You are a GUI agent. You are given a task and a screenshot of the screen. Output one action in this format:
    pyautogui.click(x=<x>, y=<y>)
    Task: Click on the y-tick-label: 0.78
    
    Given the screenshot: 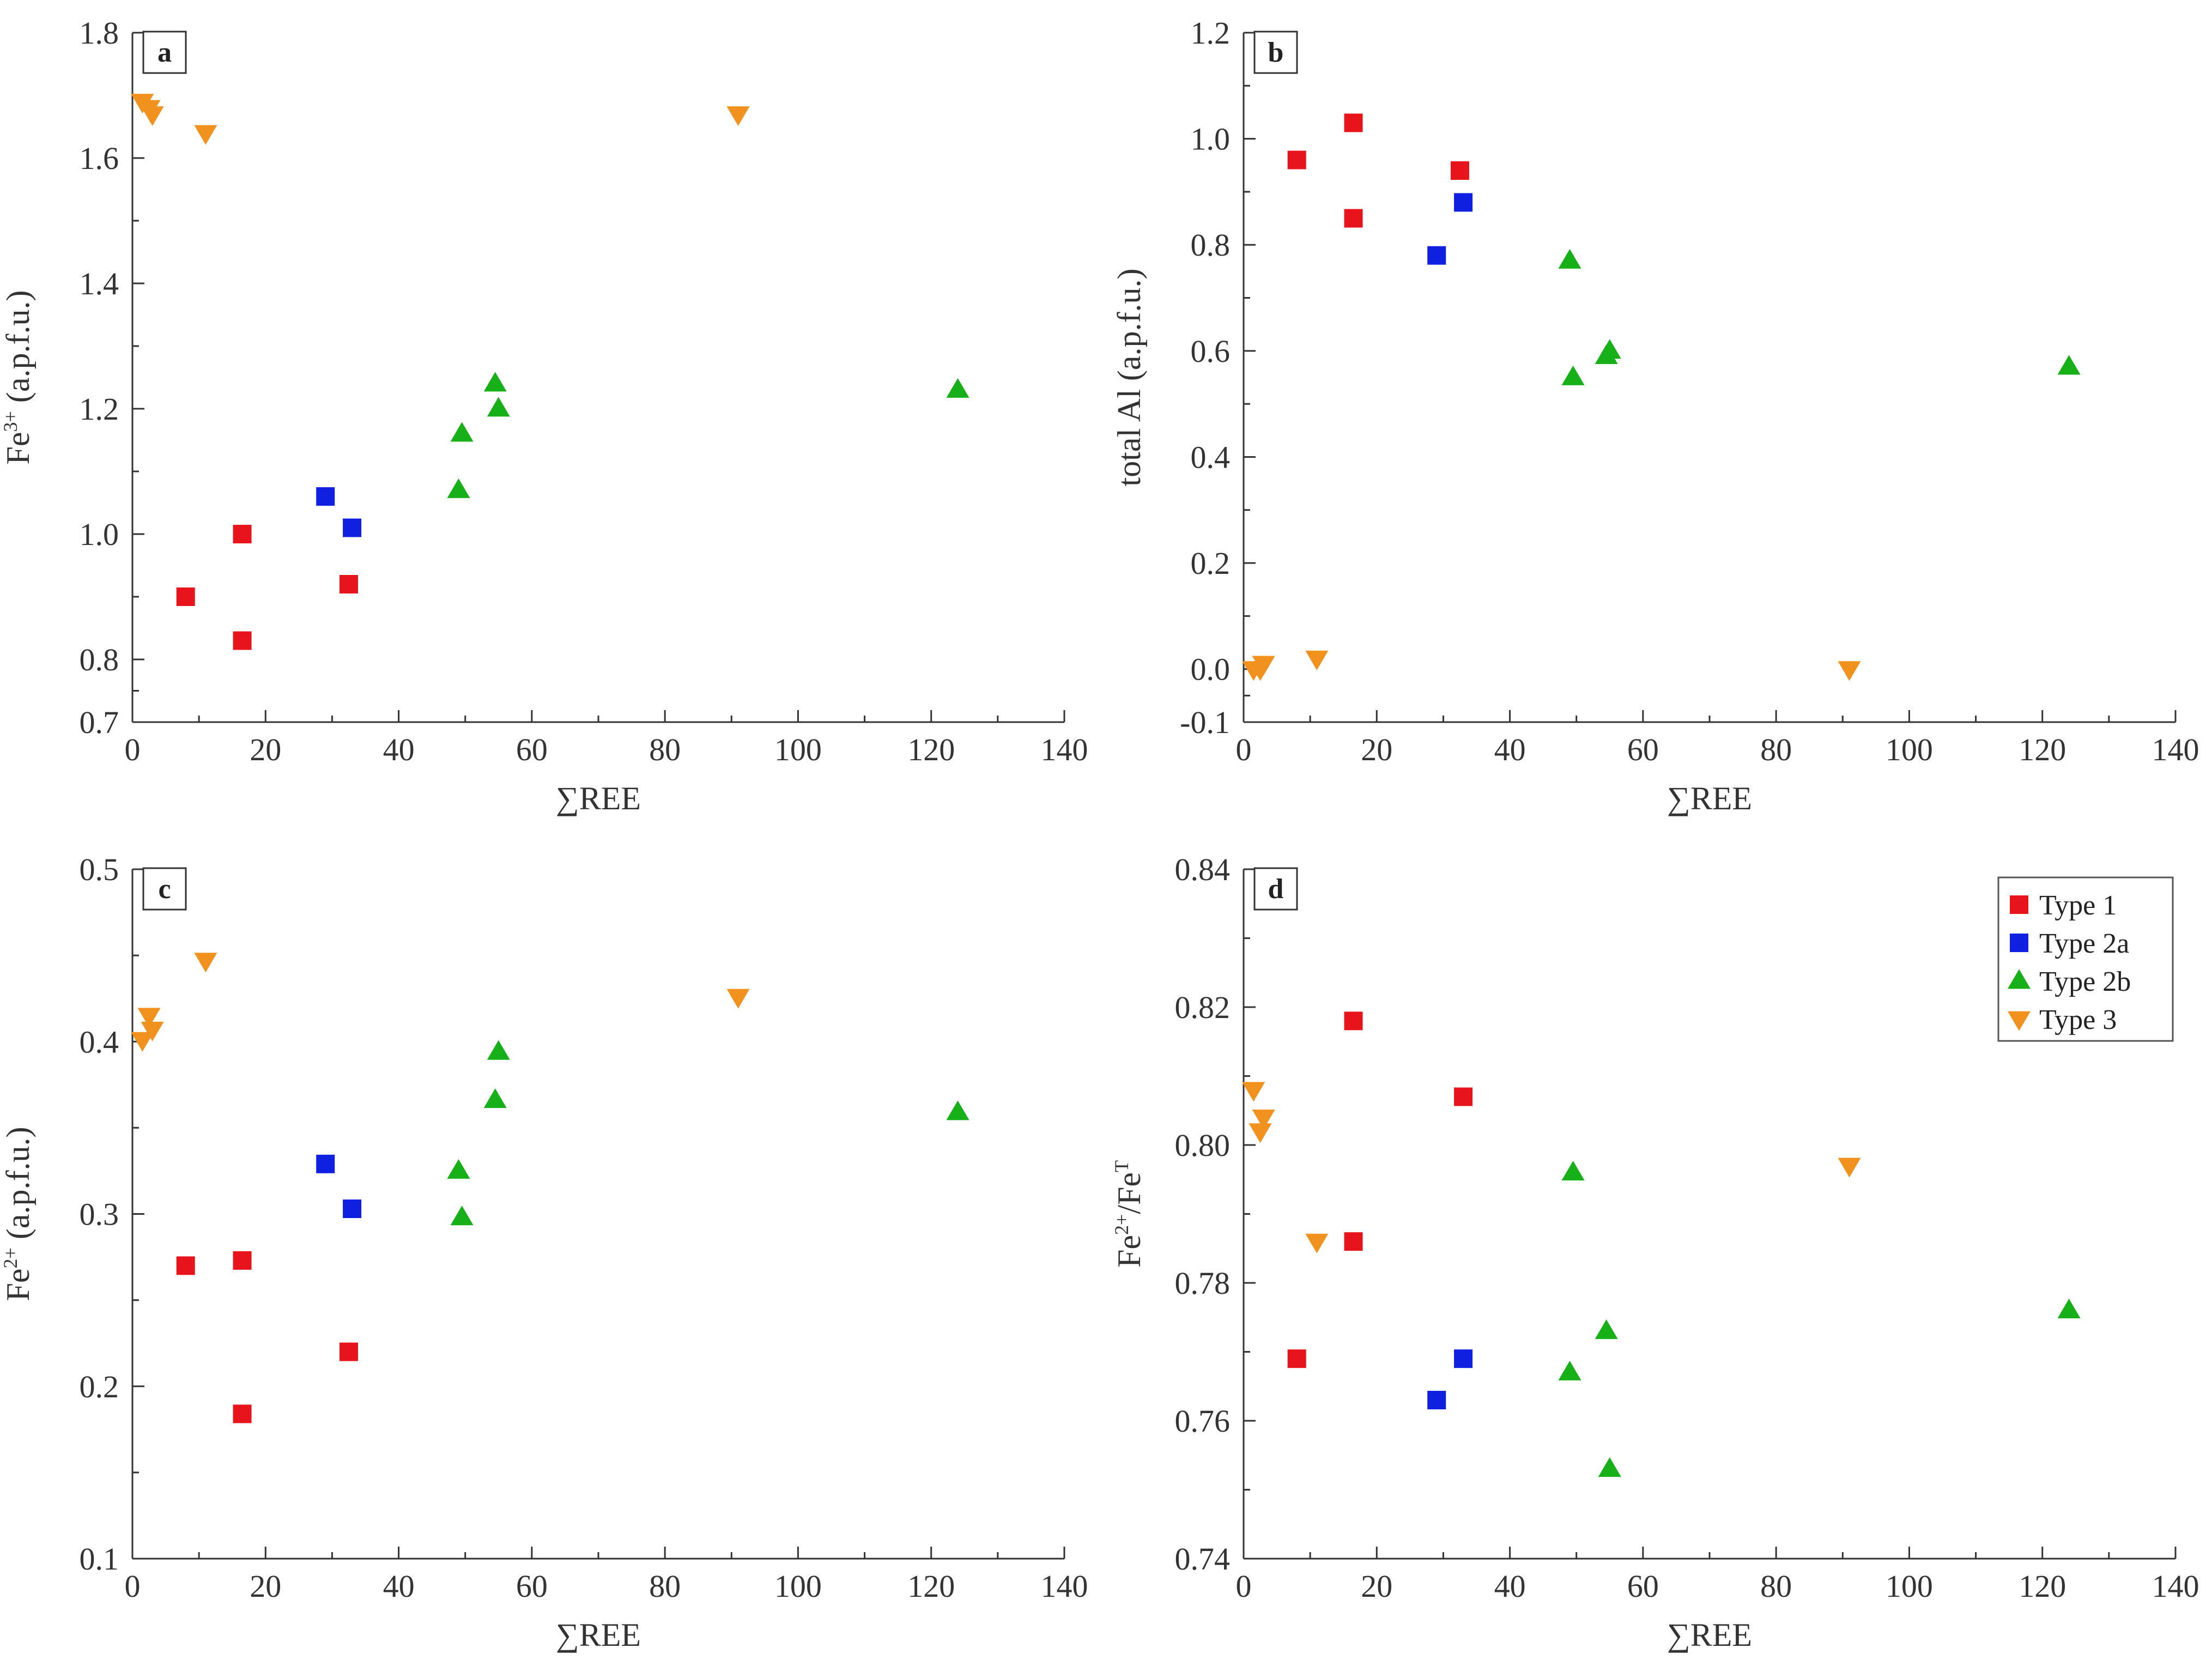 What is the action you would take?
    pyautogui.click(x=1203, y=1283)
    